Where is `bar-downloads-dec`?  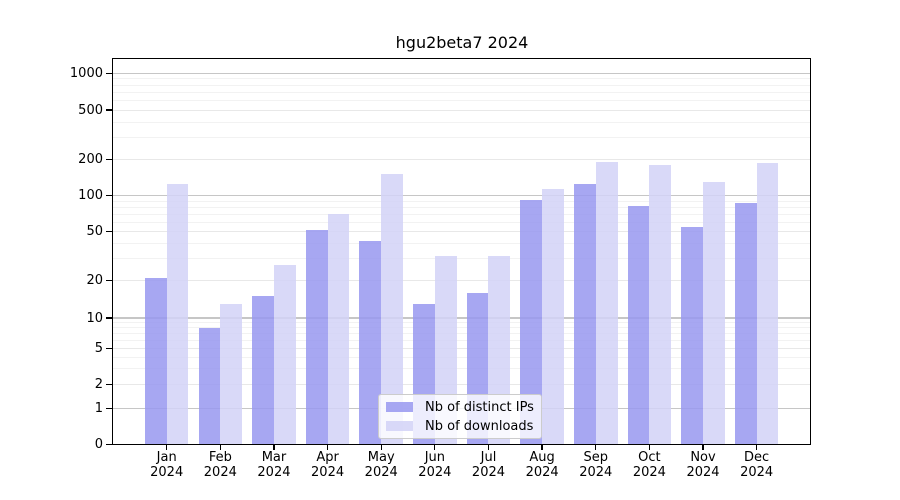
bar-downloads-dec is located at coordinates (767, 304).